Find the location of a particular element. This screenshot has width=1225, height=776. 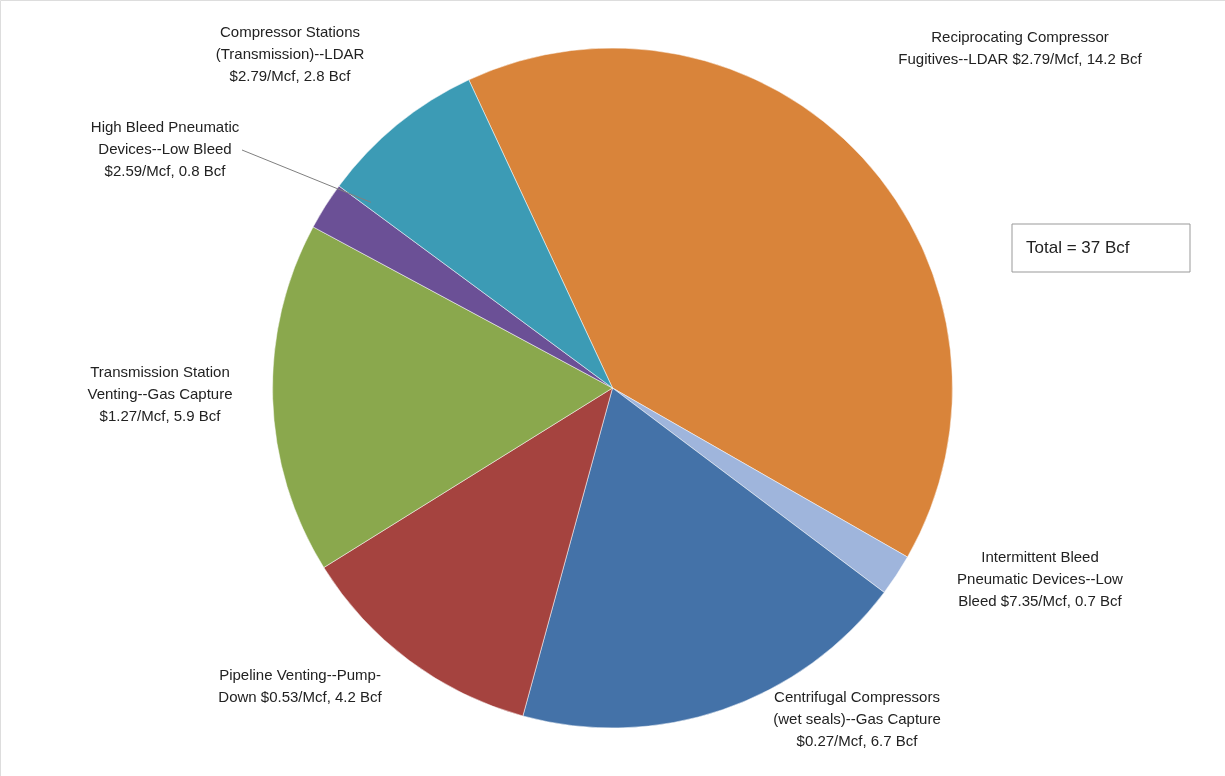

slice-label: Transmission Station Venting--Gas Capture $1.27/Mcf, 5.9 Bcf is located at coordinates (160, 393).